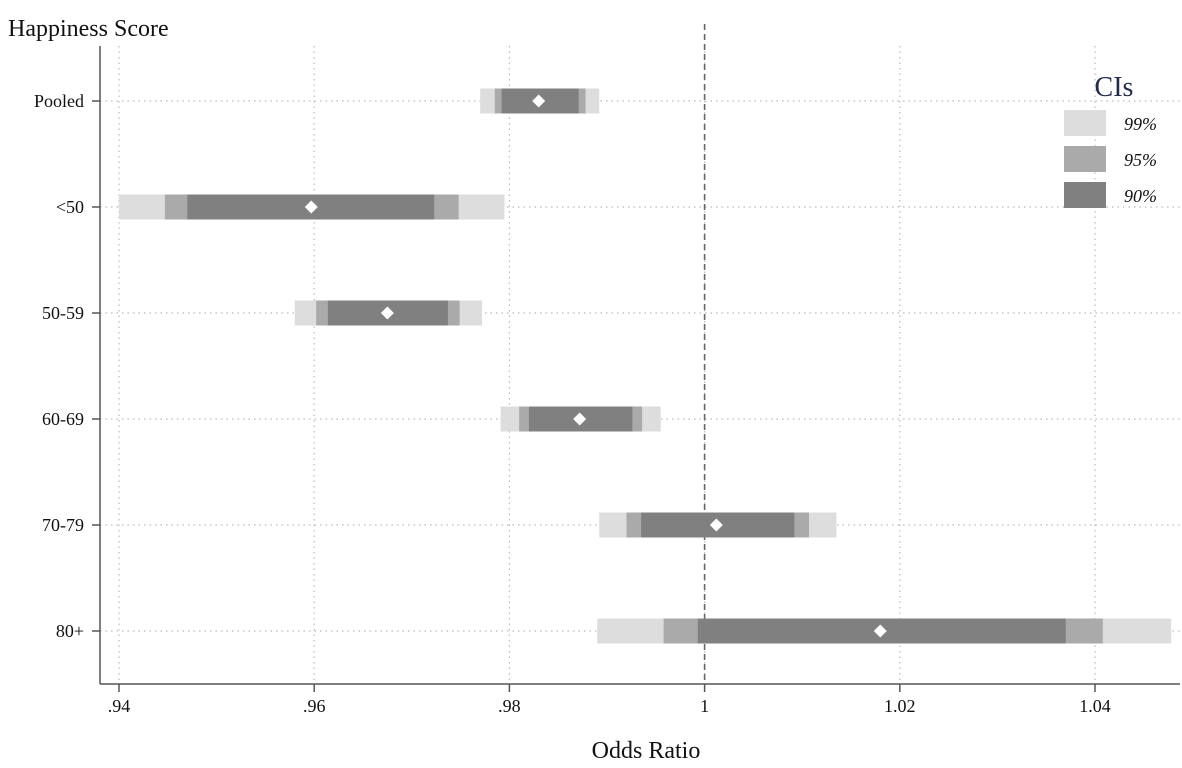 The image size is (1182, 768). I want to click on legend: CIs 99% 95% 90%, so click(1110, 140).